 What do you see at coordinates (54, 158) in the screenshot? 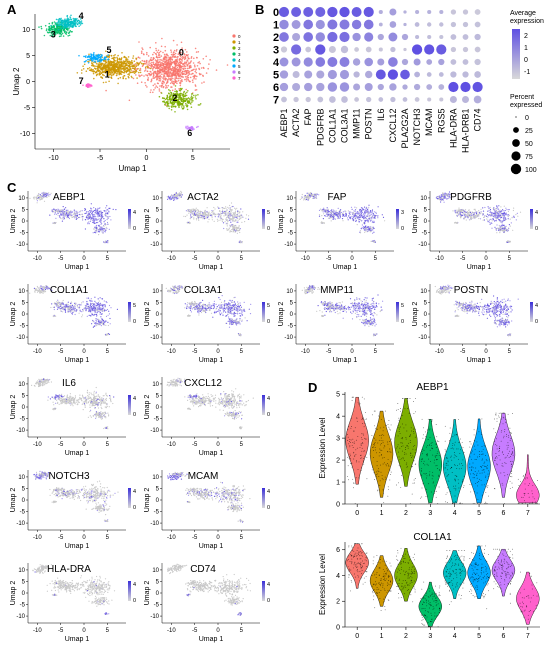
I see `x-tick-label: -10` at bounding box center [54, 158].